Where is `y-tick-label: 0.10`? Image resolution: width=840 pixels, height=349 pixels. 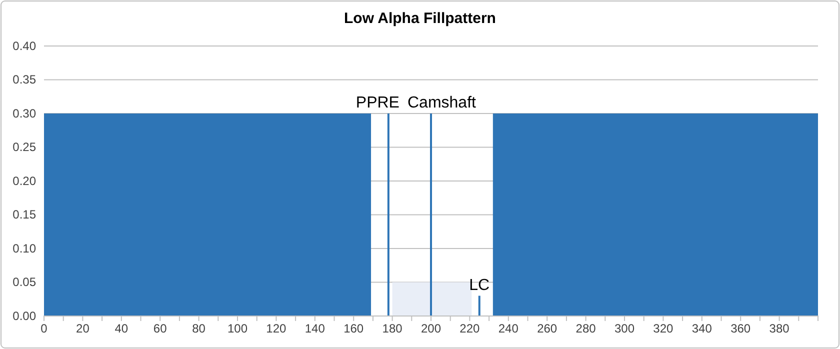 y-tick-label: 0.10 is located at coordinates (24, 248).